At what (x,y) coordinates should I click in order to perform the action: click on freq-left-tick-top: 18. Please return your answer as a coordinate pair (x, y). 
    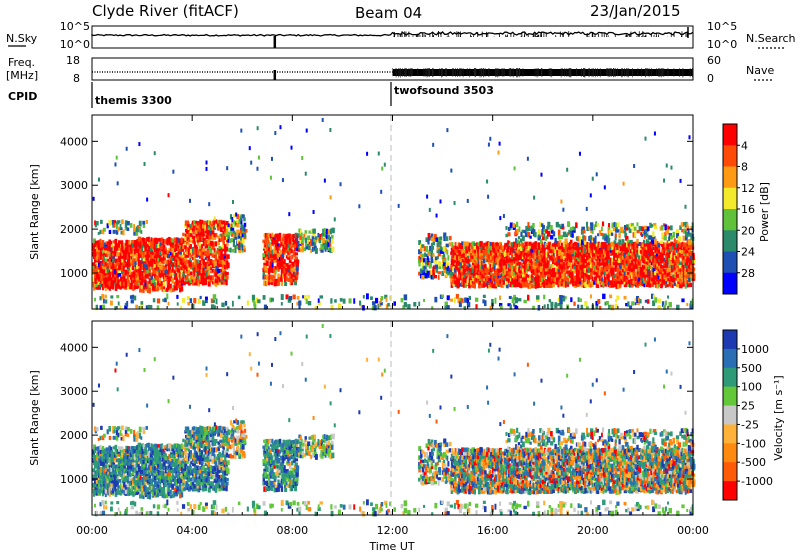
    Looking at the image, I should click on (73, 60).